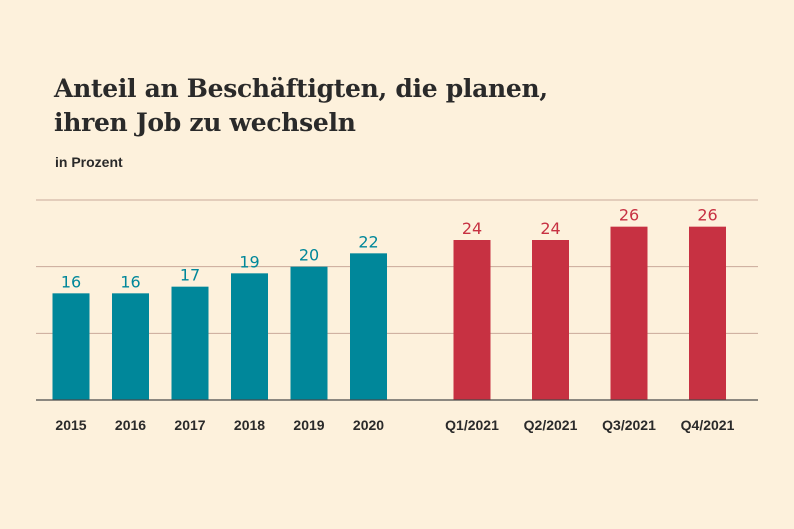  I want to click on value-label-q1-2021: 24, so click(472, 228).